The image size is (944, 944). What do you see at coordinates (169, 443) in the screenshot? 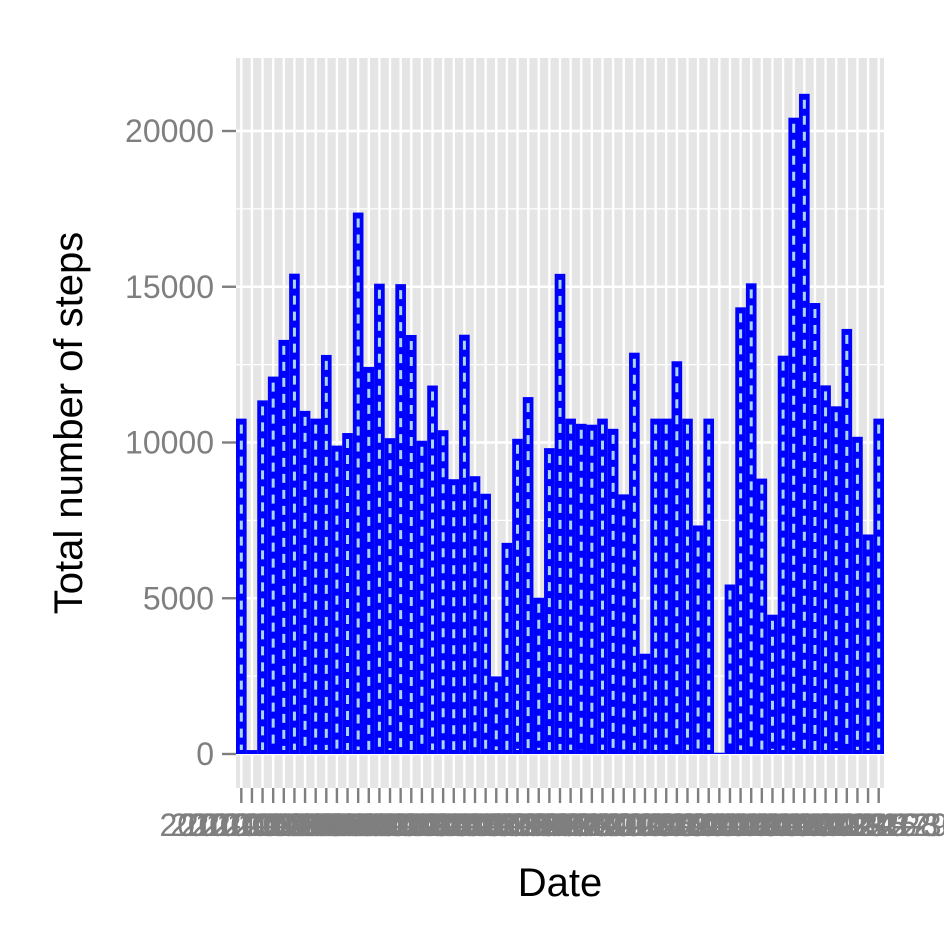
I see `y-tick-label: 10000` at bounding box center [169, 443].